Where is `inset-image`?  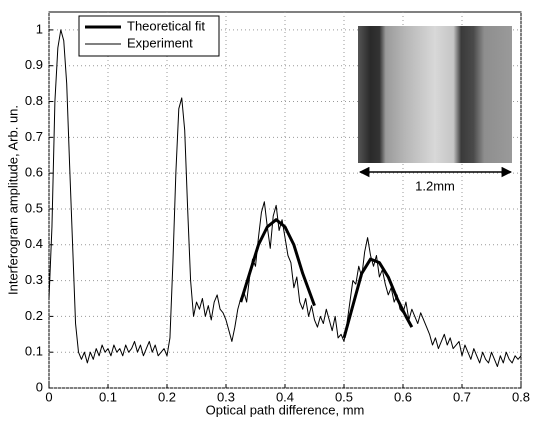 inset-image is located at coordinates (435, 94).